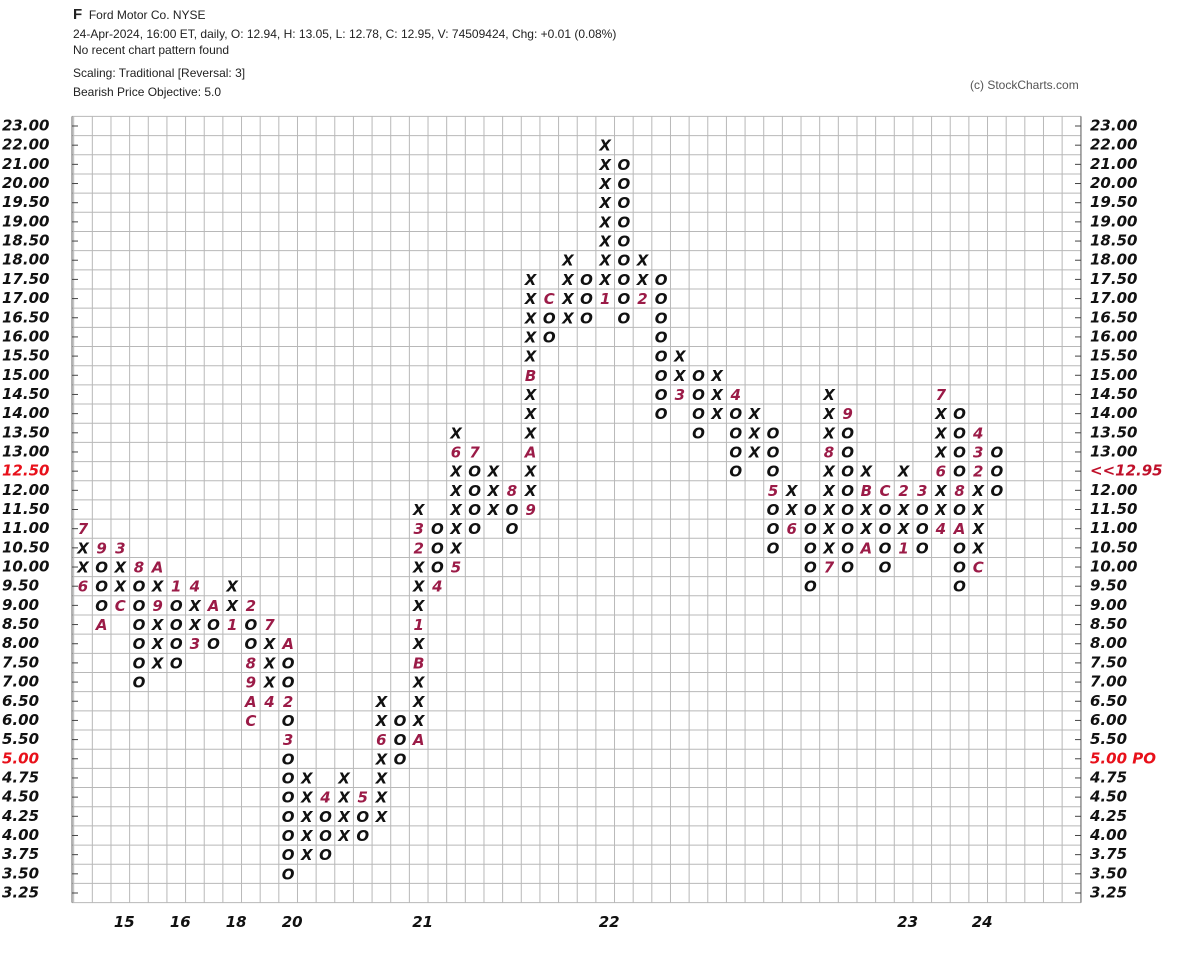  What do you see at coordinates (1113, 509) in the screenshot?
I see `y2-tick-label: 11.50` at bounding box center [1113, 509].